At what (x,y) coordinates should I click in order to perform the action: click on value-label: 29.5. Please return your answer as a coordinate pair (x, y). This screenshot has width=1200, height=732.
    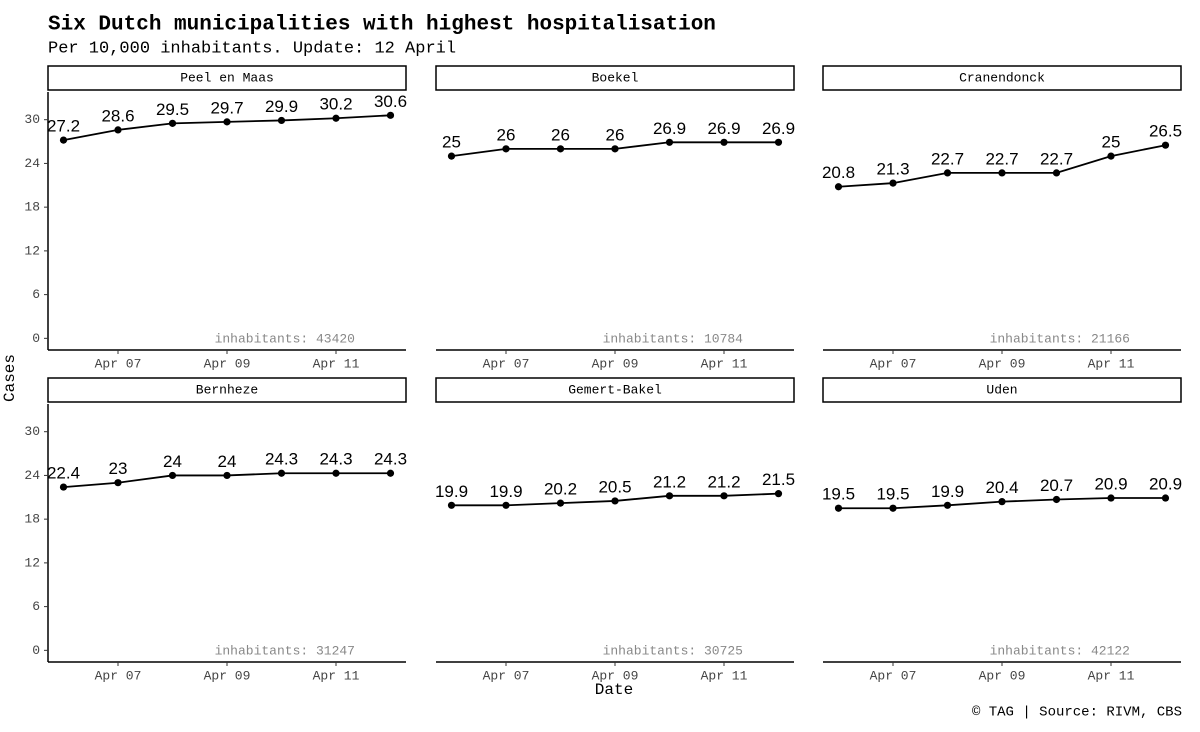
    Looking at the image, I should click on (172, 109).